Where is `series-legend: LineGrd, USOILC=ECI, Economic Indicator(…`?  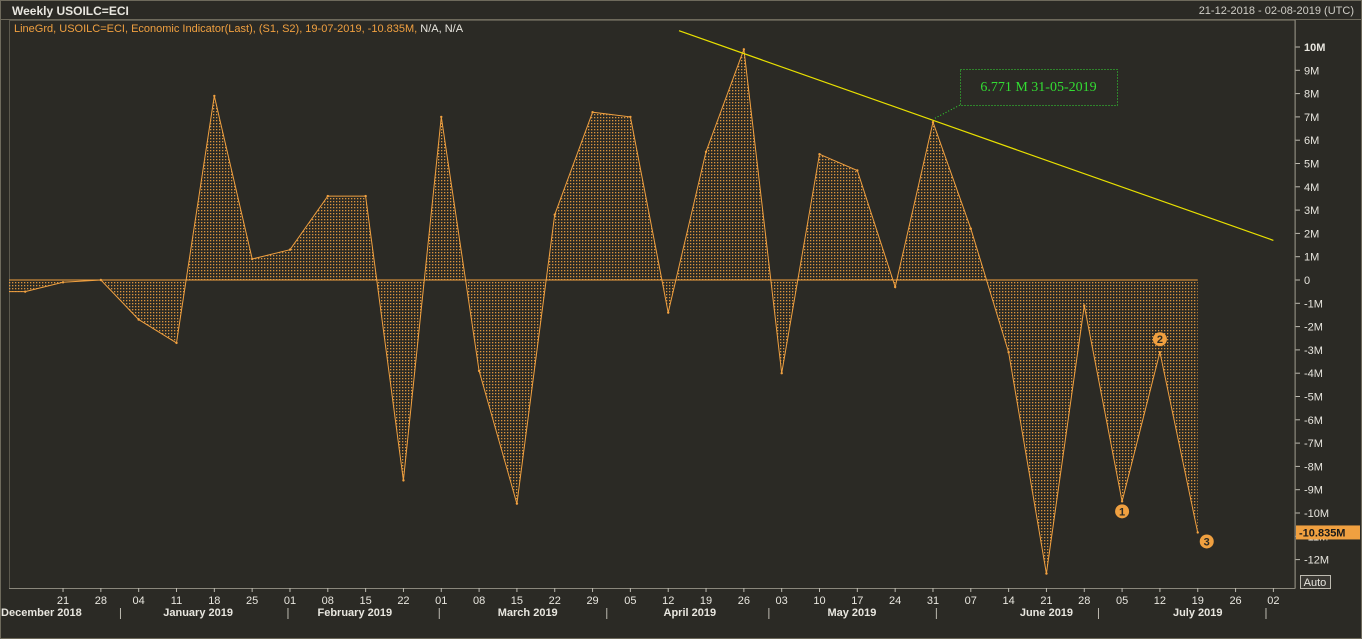
series-legend: LineGrd, USOILC=ECI, Economic Indicator(… is located at coordinates (238, 29).